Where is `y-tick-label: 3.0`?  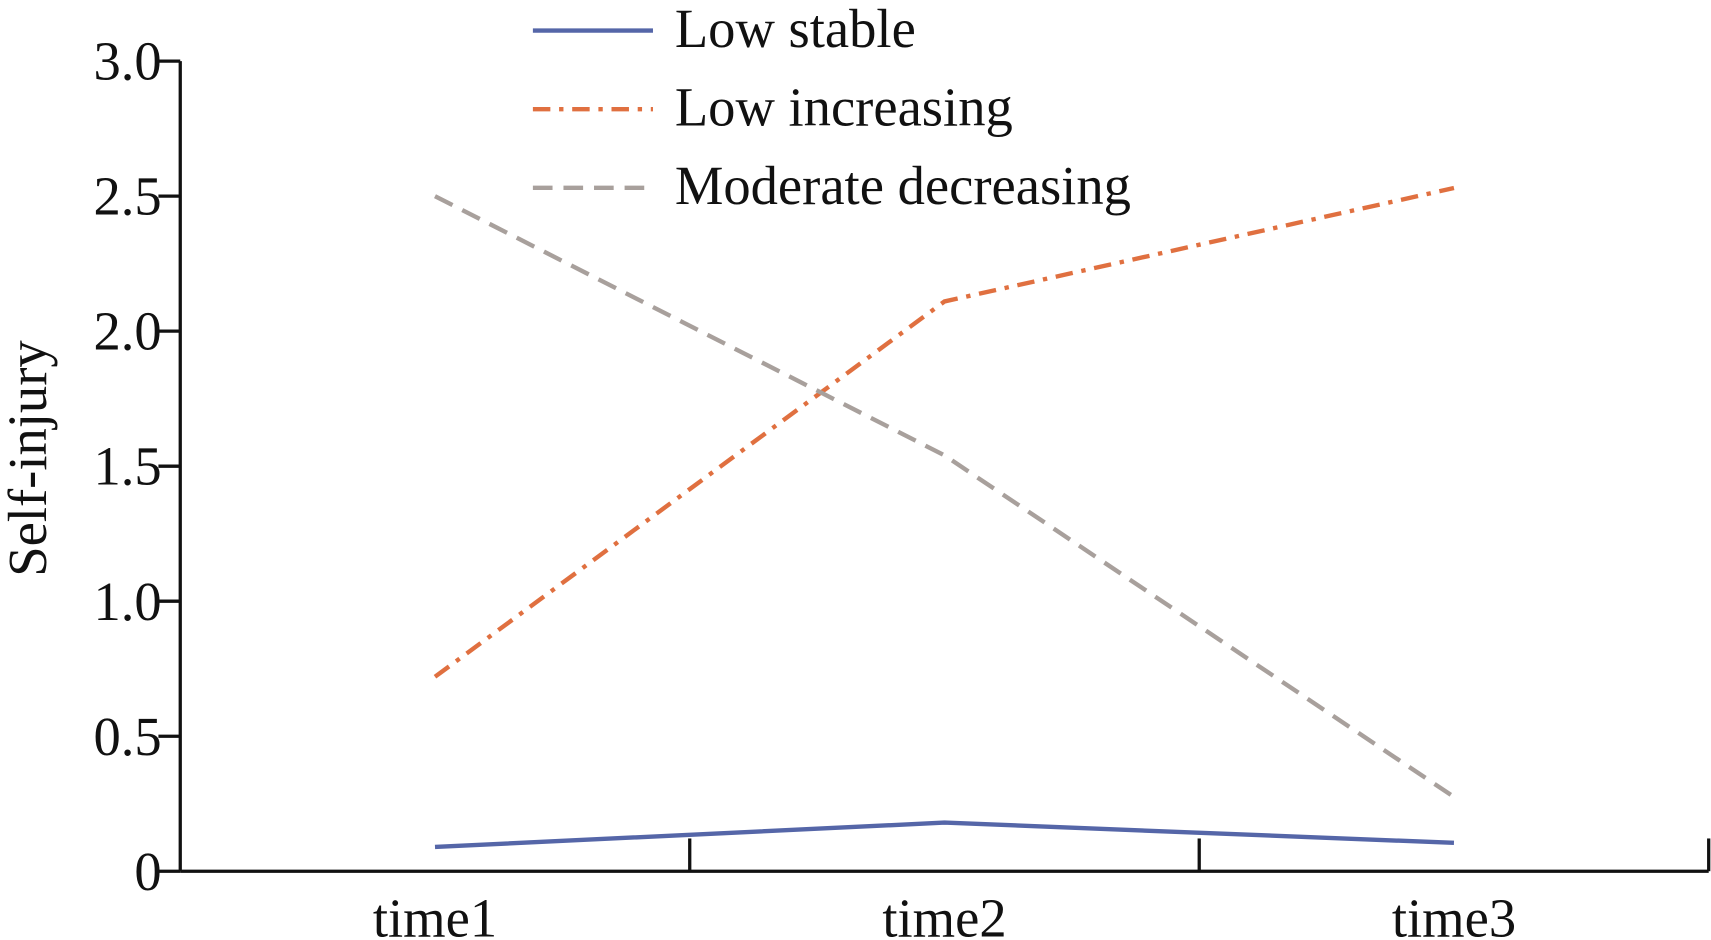 y-tick-label: 3.0 is located at coordinates (127, 61).